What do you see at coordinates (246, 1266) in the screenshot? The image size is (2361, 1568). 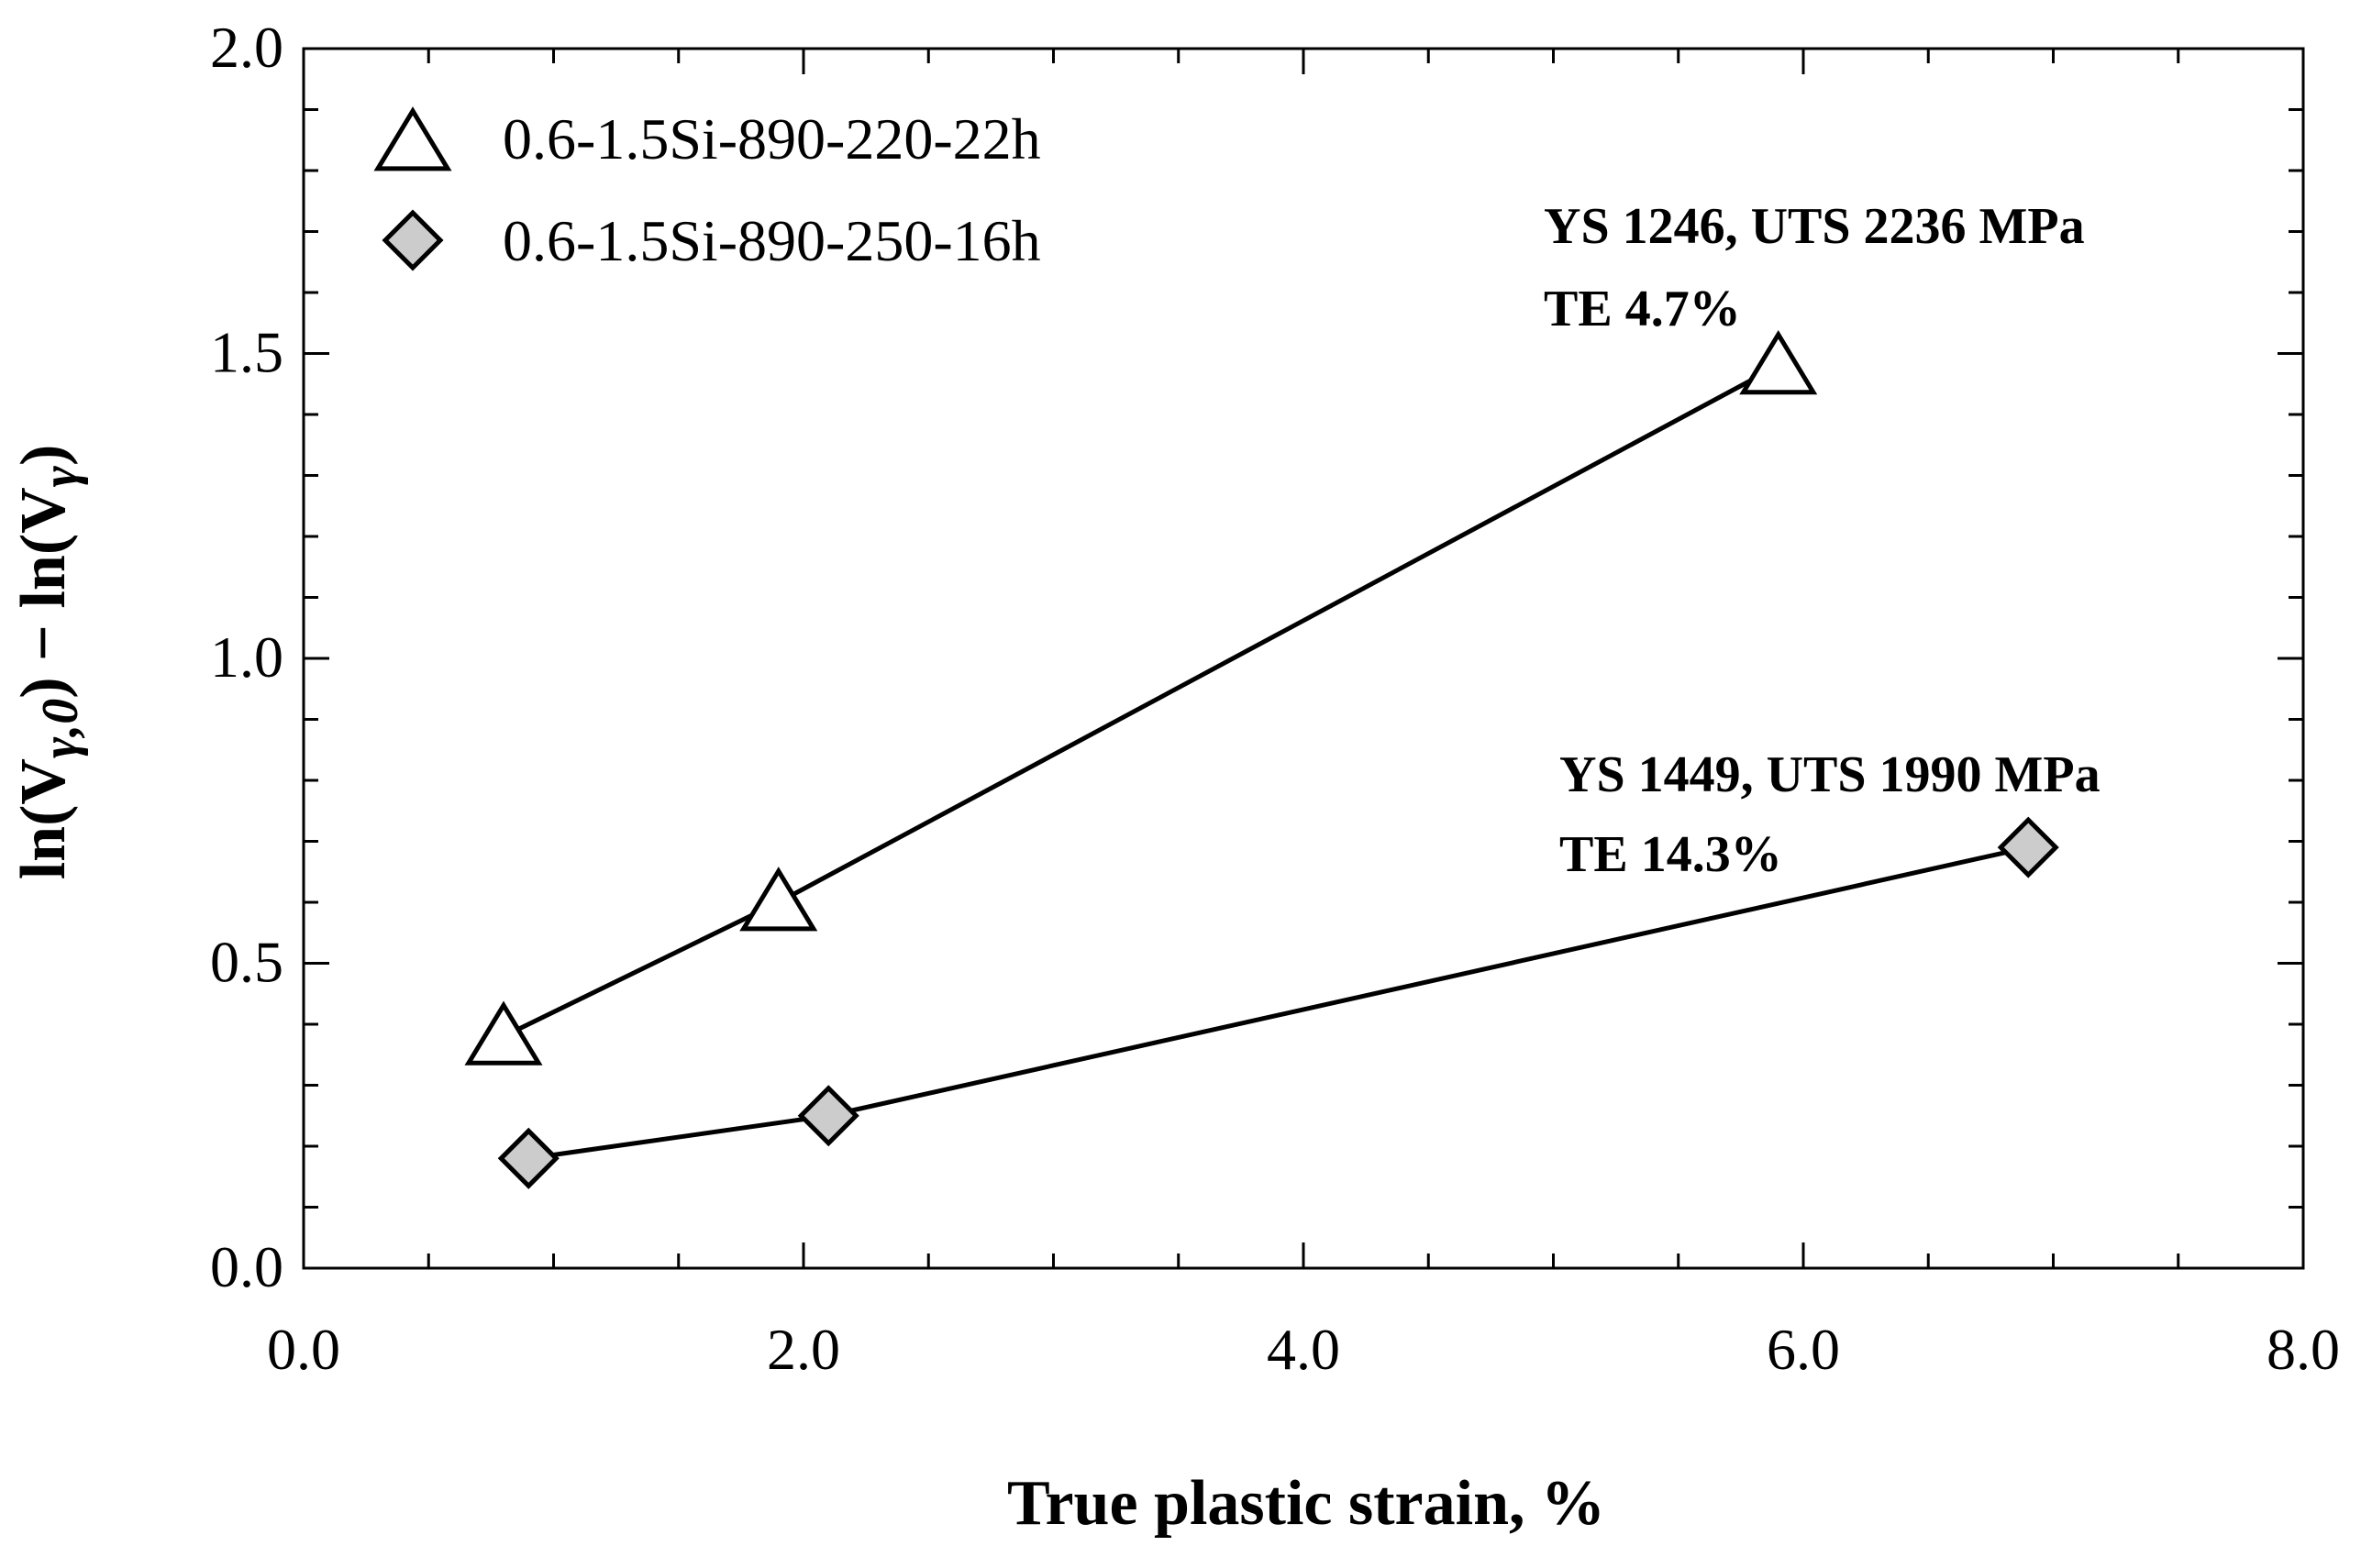 I see `y-tick-label: 0.0` at bounding box center [246, 1266].